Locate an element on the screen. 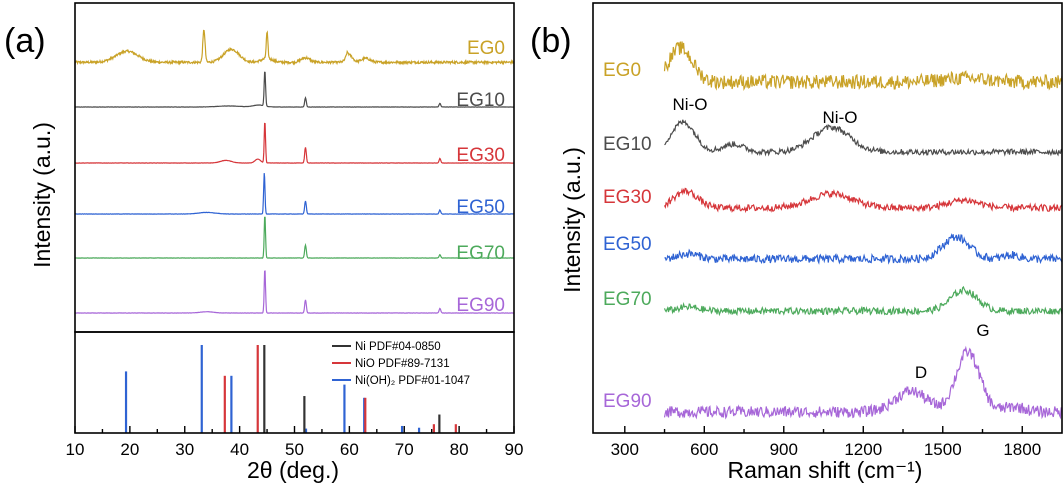 This screenshot has width=1064, height=486. b-tick-label-900: 900 is located at coordinates (784, 449).